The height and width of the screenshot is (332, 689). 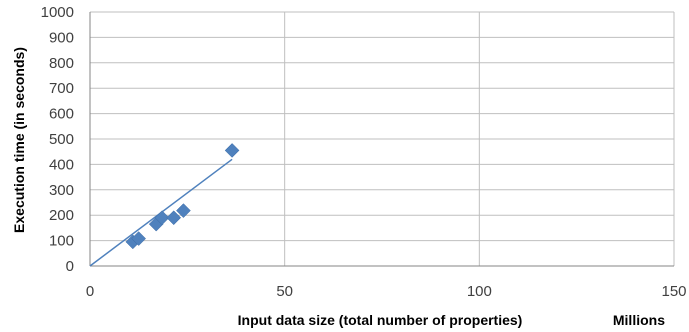 I want to click on y-tick-label: 1000, so click(x=57, y=12).